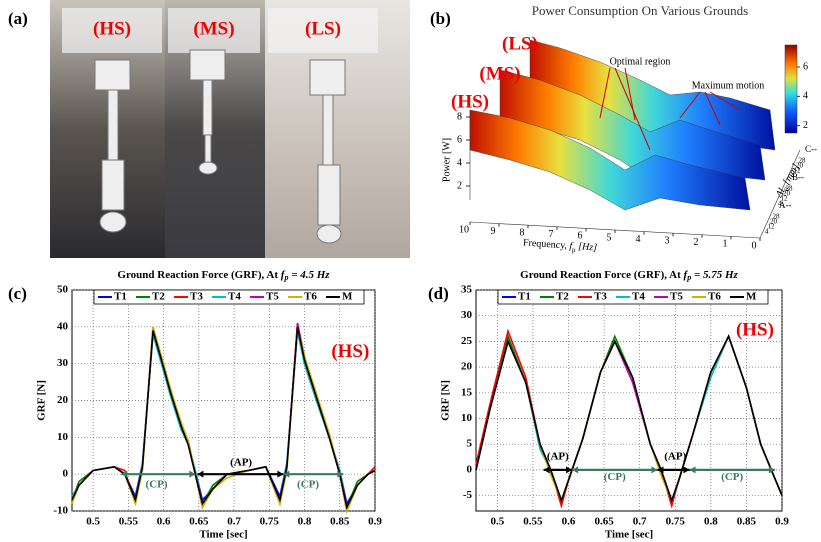 The height and width of the screenshot is (542, 821). What do you see at coordinates (467, 392) in the screenshot?
I see `y-tick-label: 15` at bounding box center [467, 392].